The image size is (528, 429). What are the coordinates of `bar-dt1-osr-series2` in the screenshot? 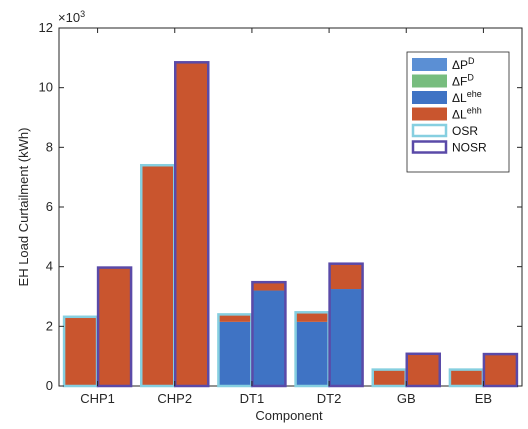 It's located at (235, 353).